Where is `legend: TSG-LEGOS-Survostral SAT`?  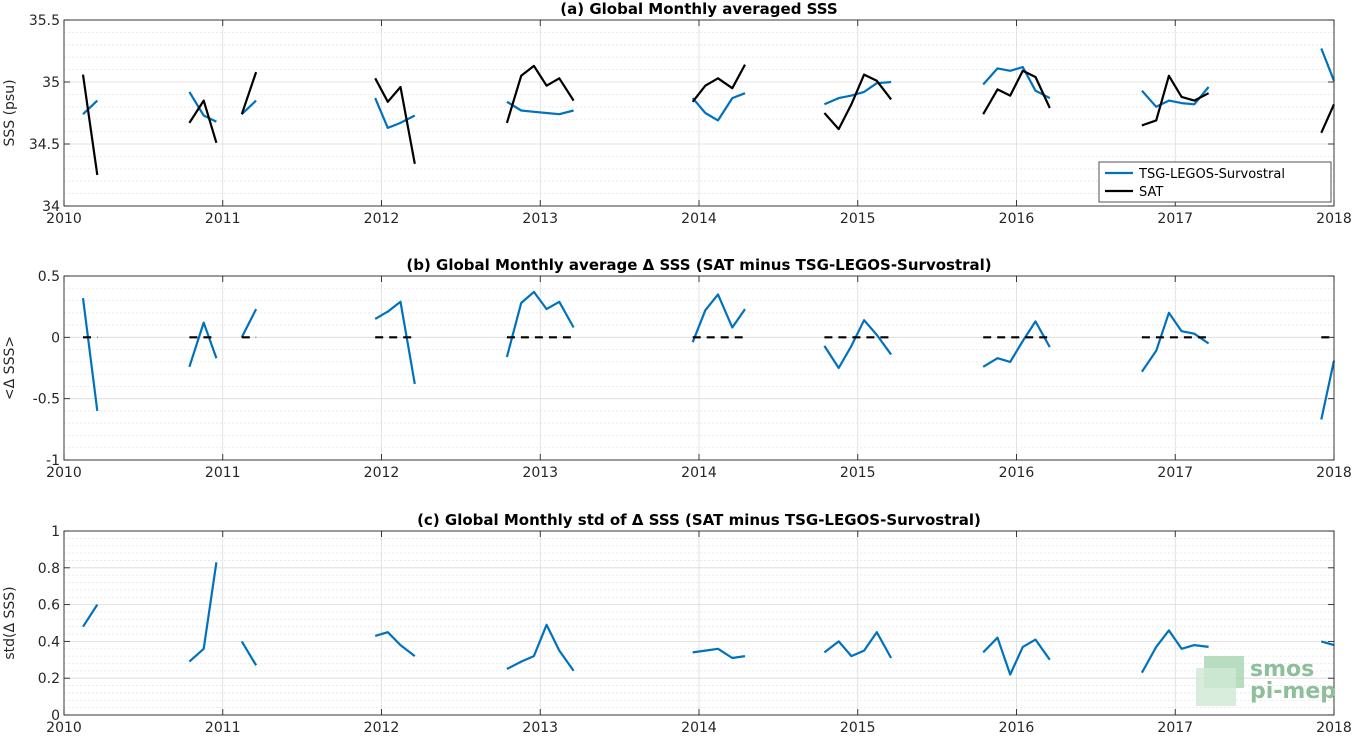 legend: TSG-LEGOS-Survostral SAT is located at coordinates (1215, 182).